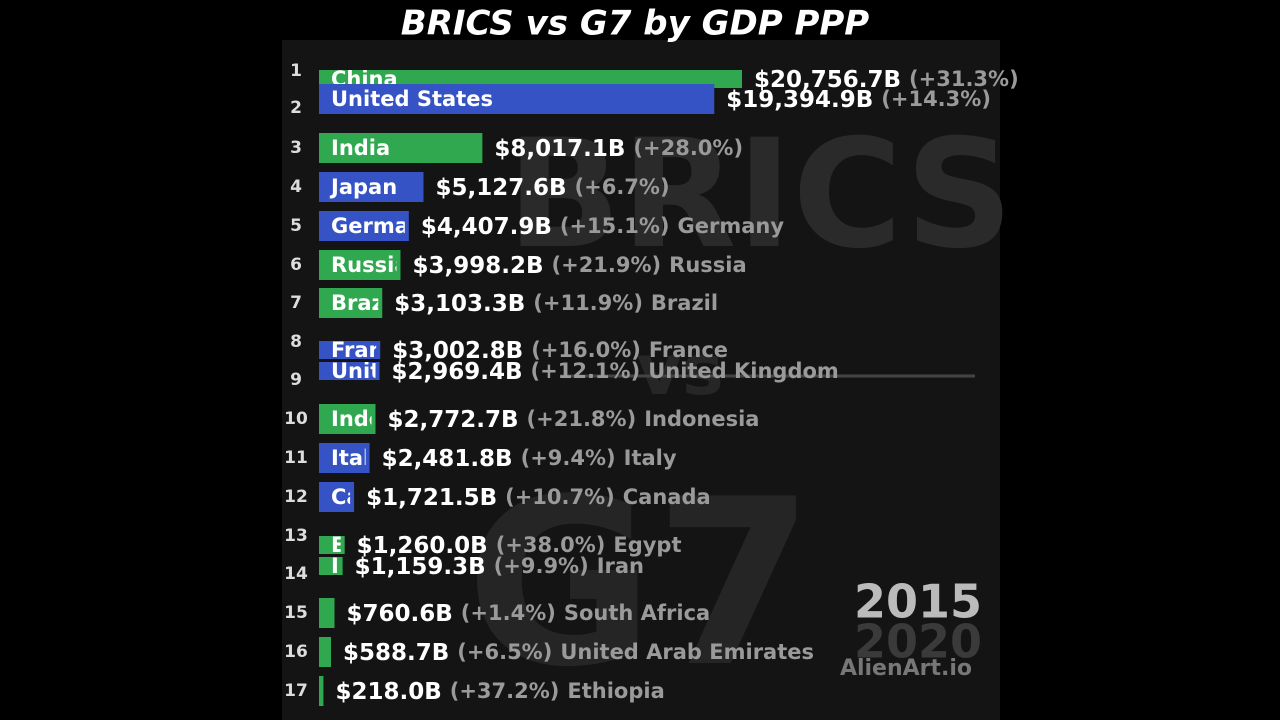 This screenshot has width=1280, height=720. I want to click on bar-label: $3,103.3B (+11.9%) Brazil, so click(556, 304).